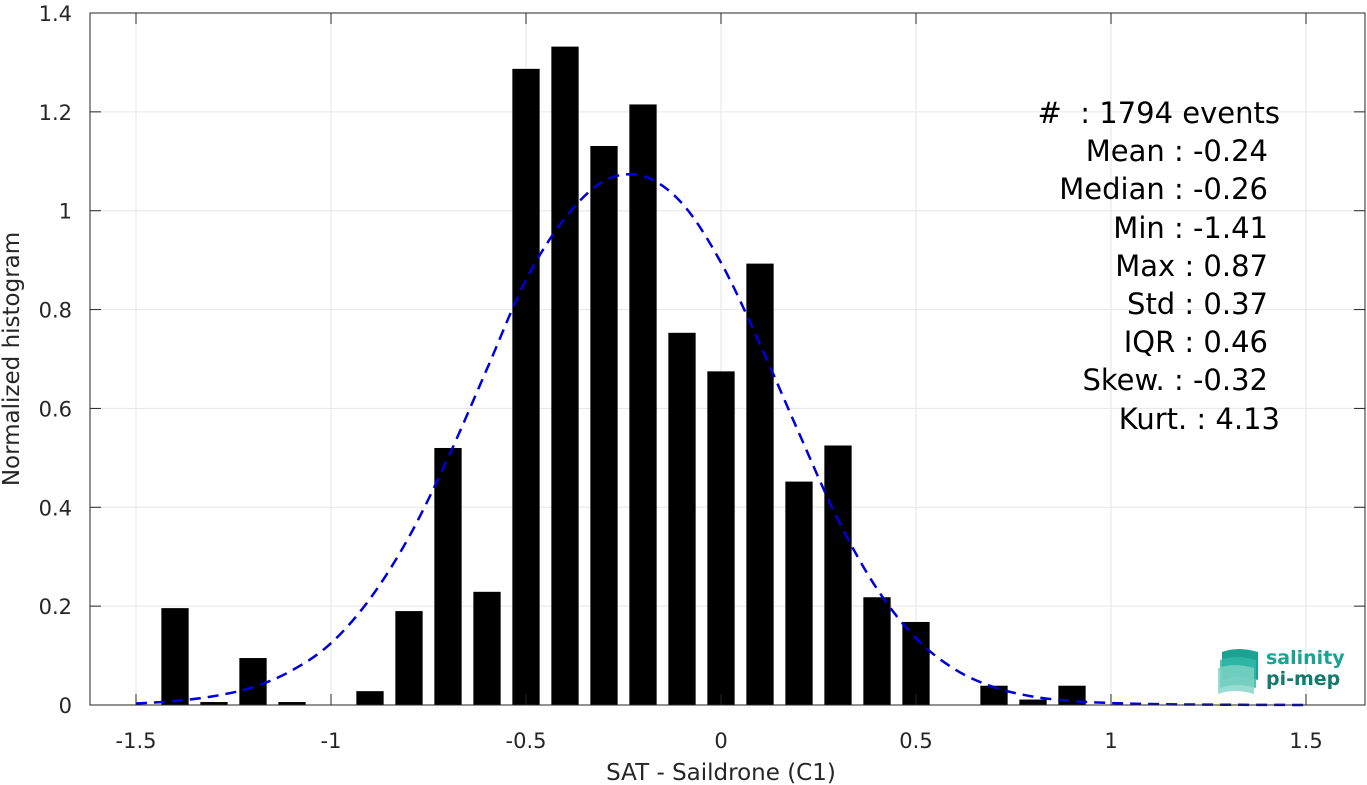 This screenshot has height=785, width=1367. Describe the element at coordinates (55, 360) in the screenshot. I see `y-tick-labels: 0 0.2 0.4 0.6 0.8 1 1.2 1.4` at that location.